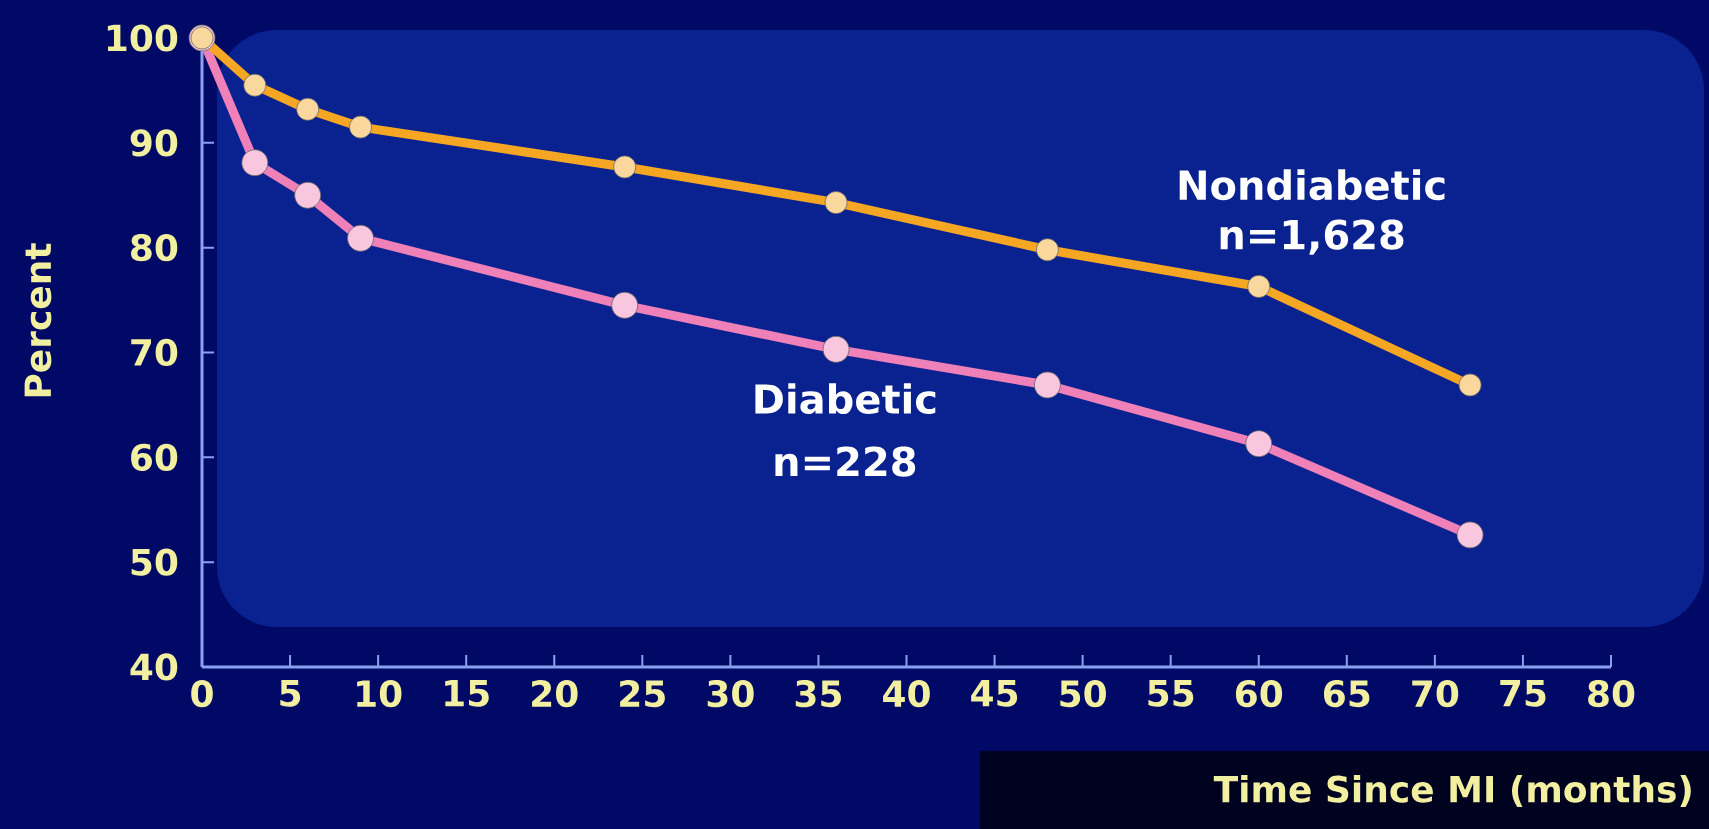 This screenshot has height=829, width=1709. Describe the element at coordinates (1312, 237) in the screenshot. I see `annotation: n=1,628` at that location.